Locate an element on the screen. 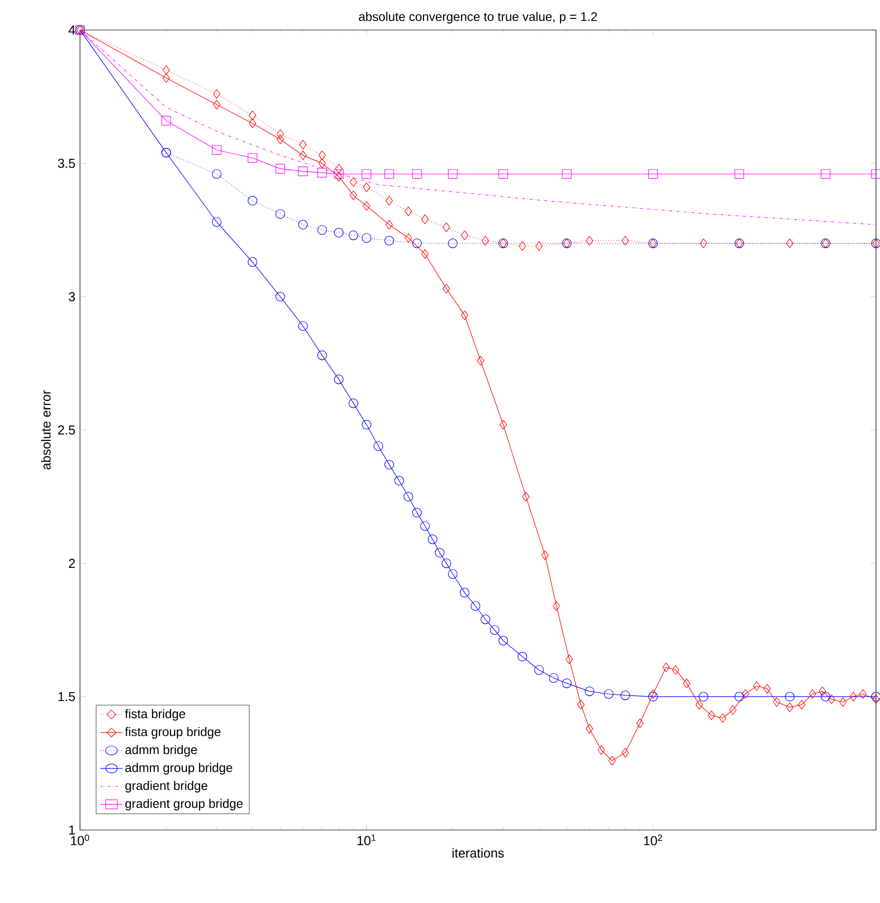  x-tick-label: 10$^{0}$ is located at coordinates (79, 840).